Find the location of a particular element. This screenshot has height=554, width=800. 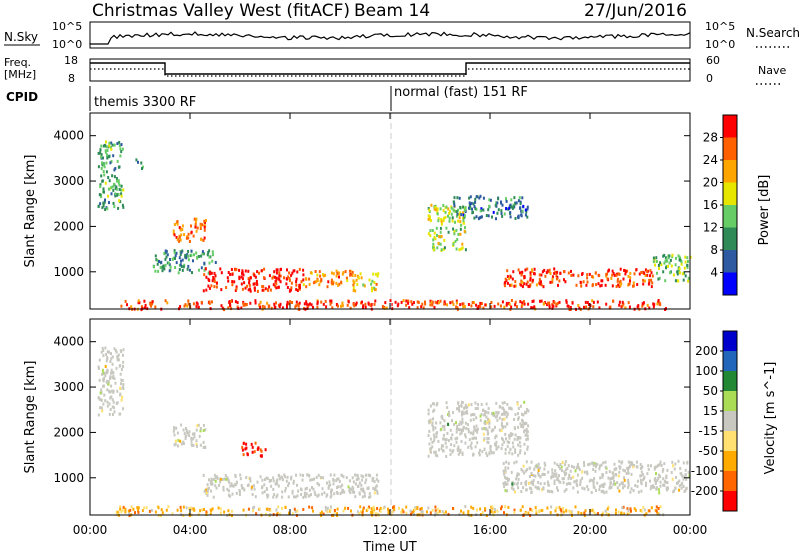

power-y-label: Slant Range [km] is located at coordinates (30, 211).